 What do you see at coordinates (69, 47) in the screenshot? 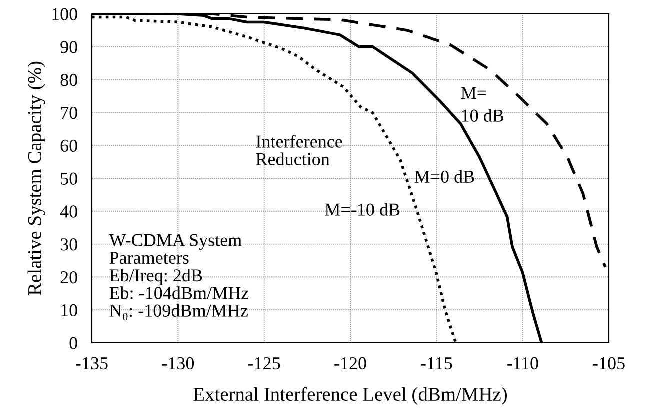
I see `y-tick-label: 90` at bounding box center [69, 47].